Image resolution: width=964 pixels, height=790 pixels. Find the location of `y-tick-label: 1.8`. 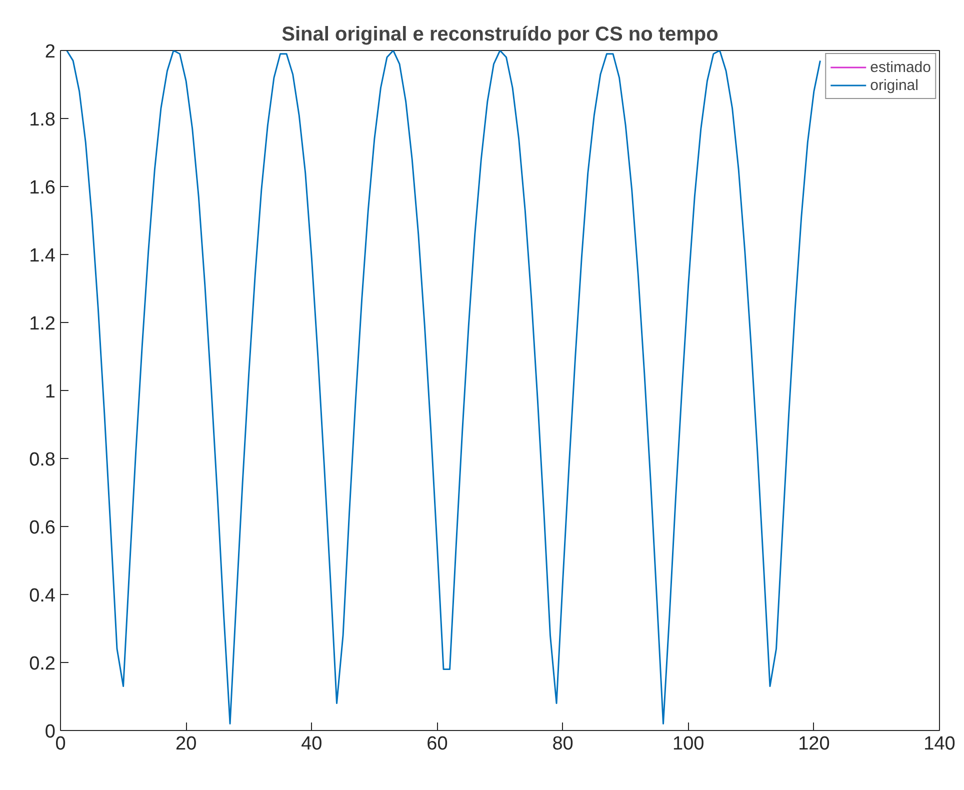

y-tick-label: 1.8 is located at coordinates (42, 120).